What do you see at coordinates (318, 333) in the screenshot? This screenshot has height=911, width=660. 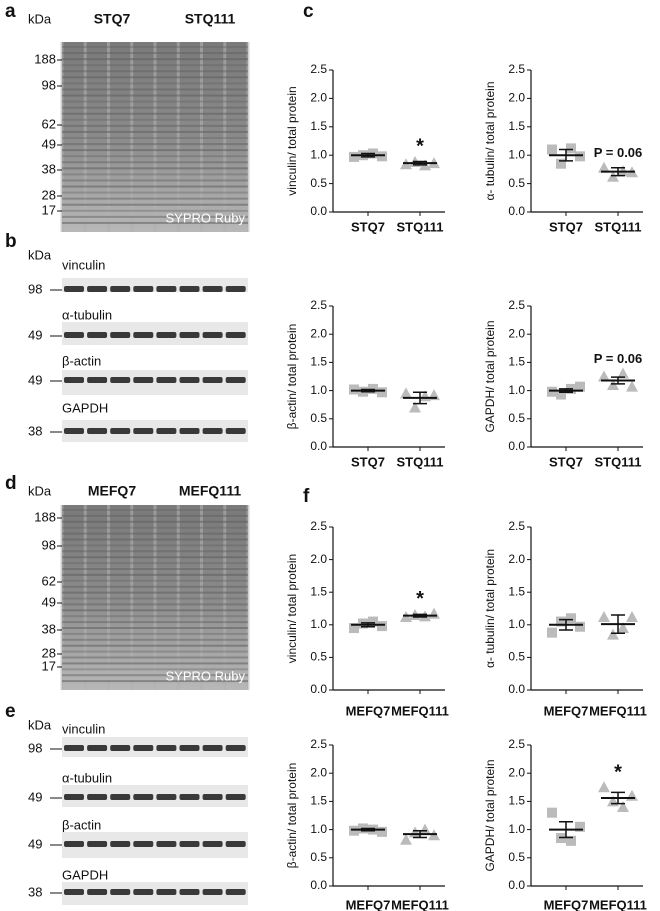 I see `y-tick-label: 2.0` at bounding box center [318, 333].